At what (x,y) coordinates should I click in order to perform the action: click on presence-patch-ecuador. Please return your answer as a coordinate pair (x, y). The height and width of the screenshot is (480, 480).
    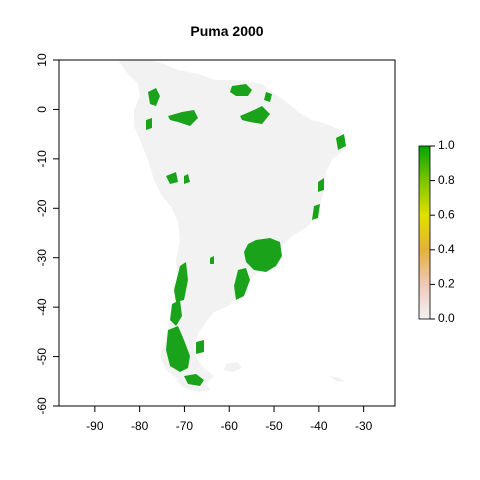
    Looking at the image, I should click on (149, 124).